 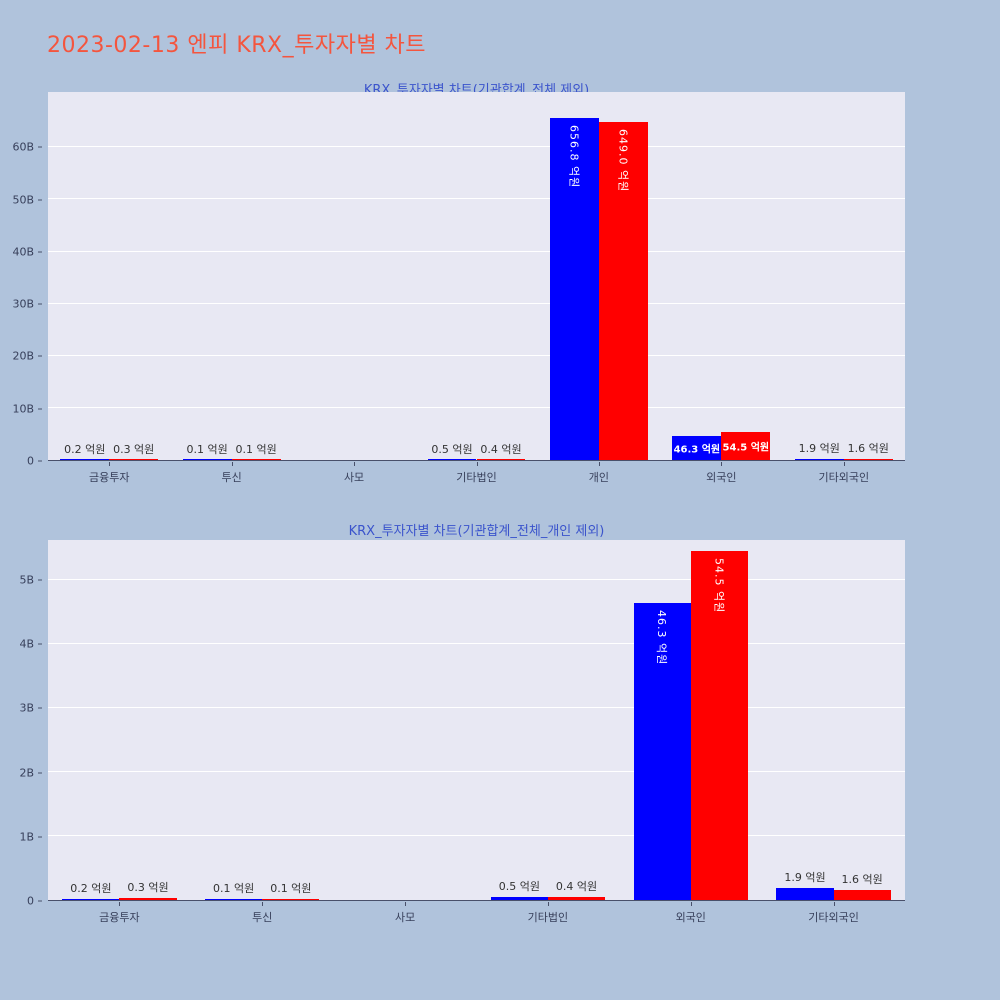 What do you see at coordinates (21, 723) in the screenshot?
I see `chart2-y-axis: 0 1B 2B 3B 4B 5B` at bounding box center [21, 723].